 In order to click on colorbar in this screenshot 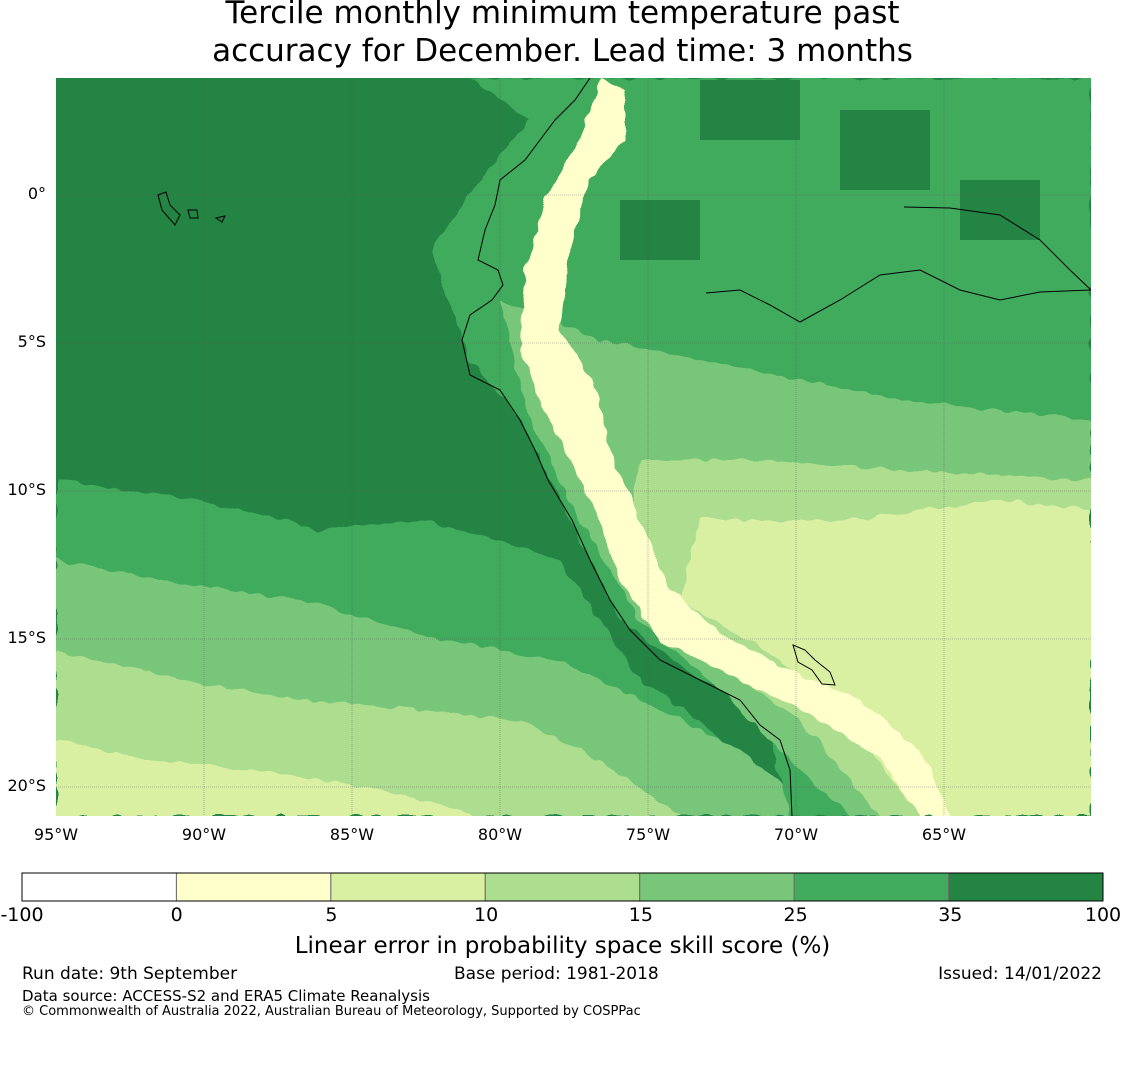, I will do `click(562, 887)`.